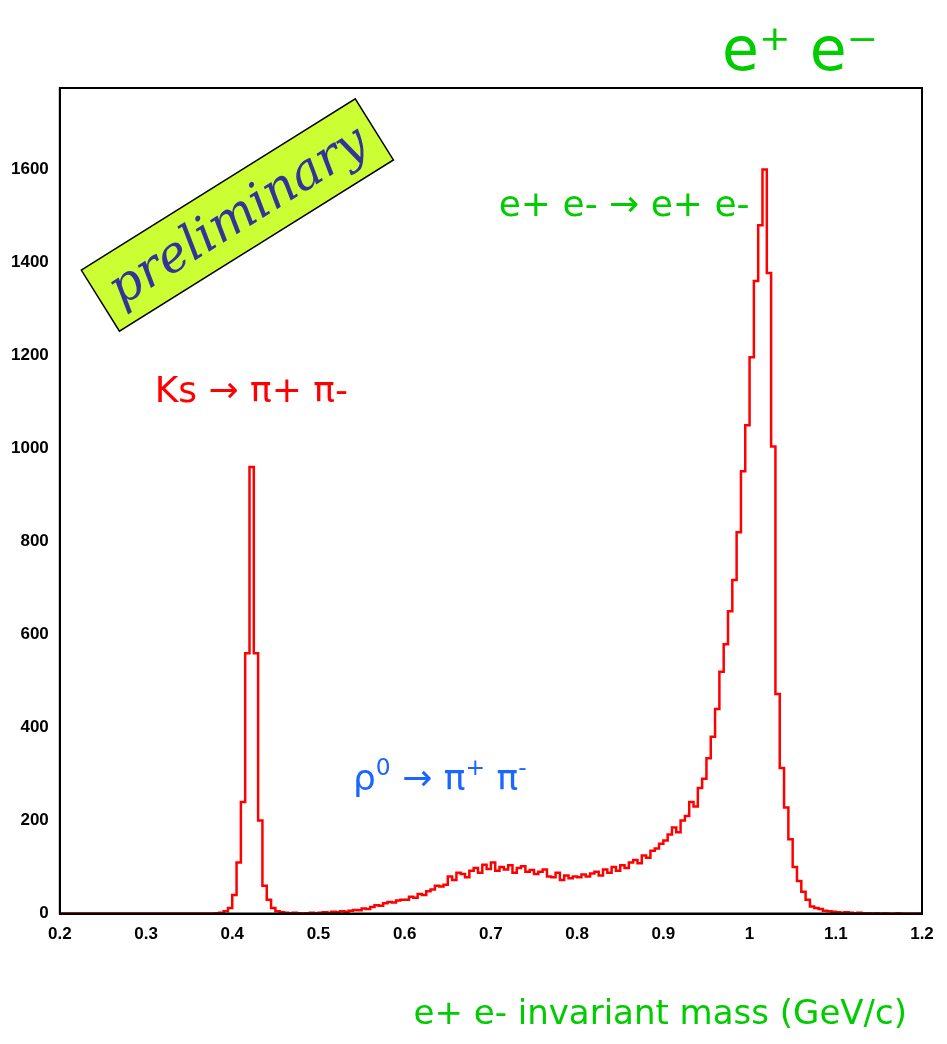 The image size is (947, 1044). Describe the element at coordinates (34, 634) in the screenshot. I see `y-tick-label: 600` at that location.